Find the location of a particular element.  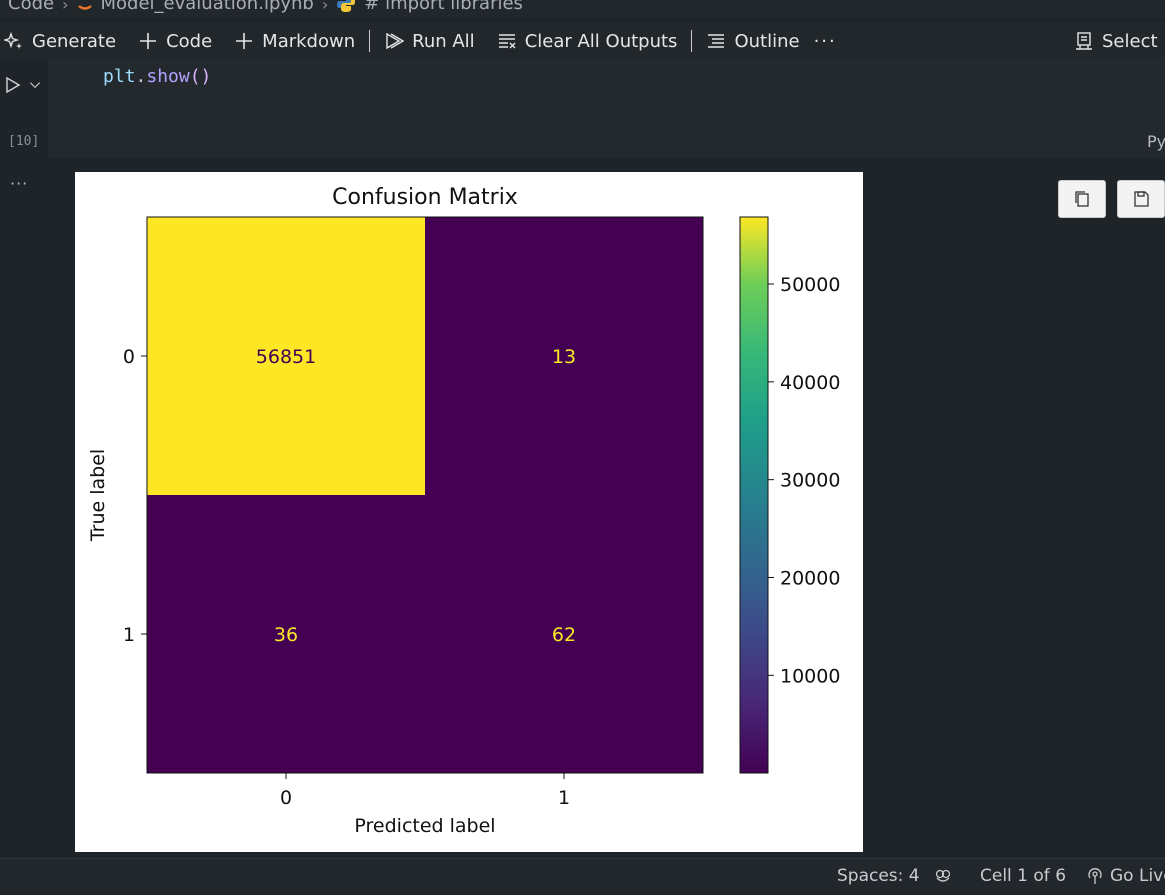

breadcrumb-item-file: Model_evaluation.ipynb is located at coordinates (207, 7).